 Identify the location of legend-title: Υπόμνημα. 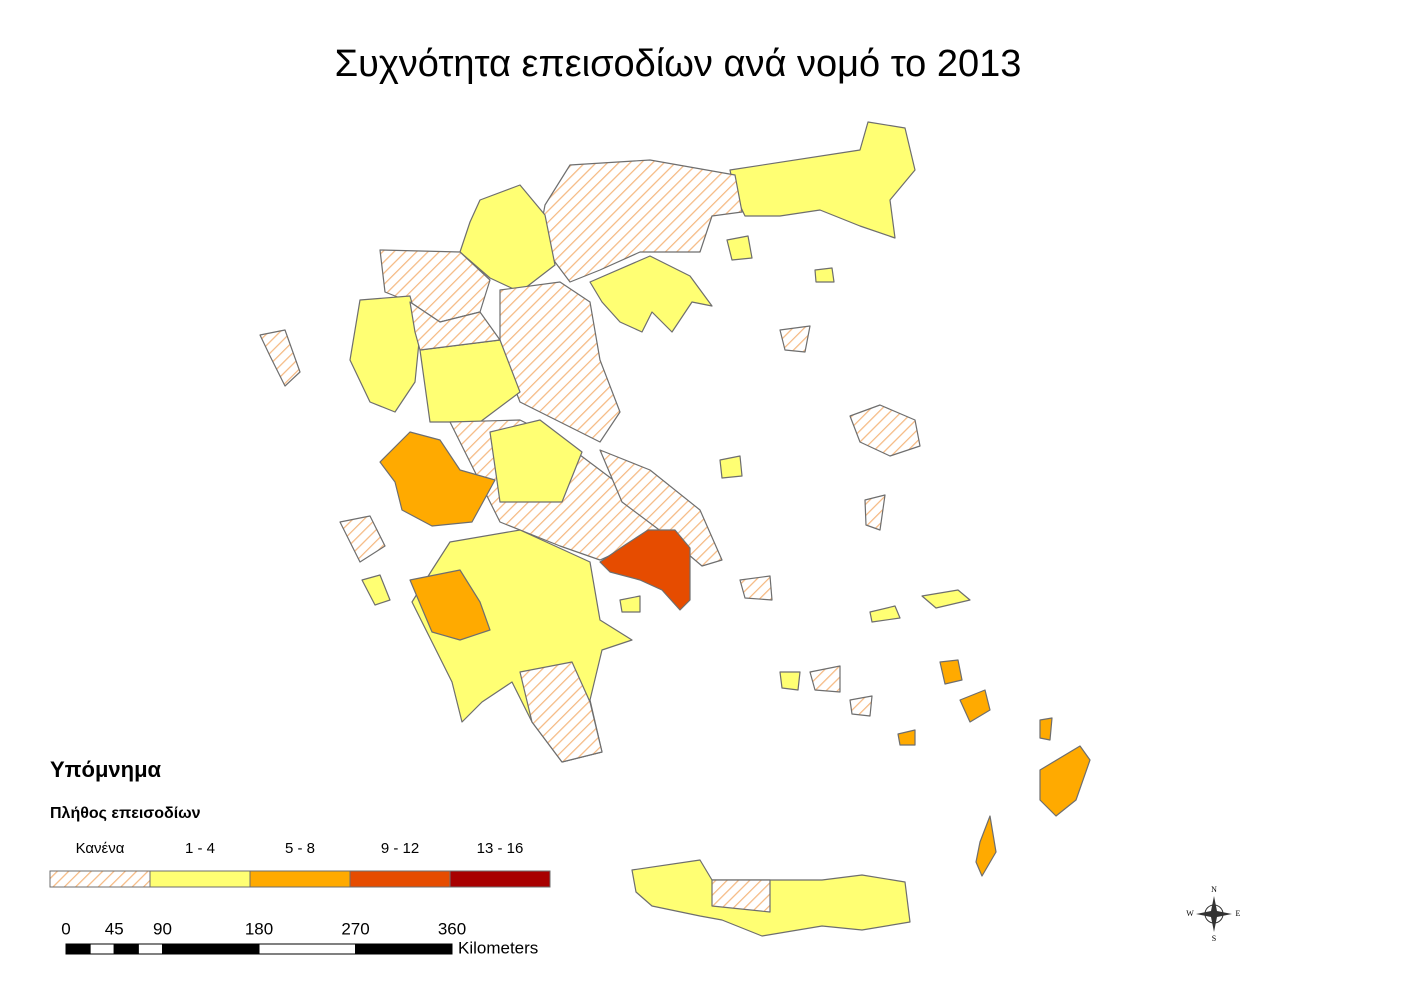
(106, 769).